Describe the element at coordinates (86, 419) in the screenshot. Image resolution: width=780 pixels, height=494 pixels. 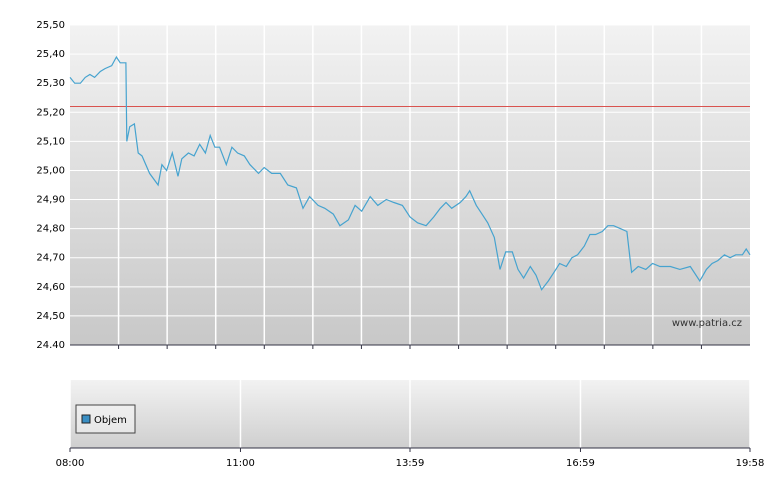
I see `legend-swatch` at that location.